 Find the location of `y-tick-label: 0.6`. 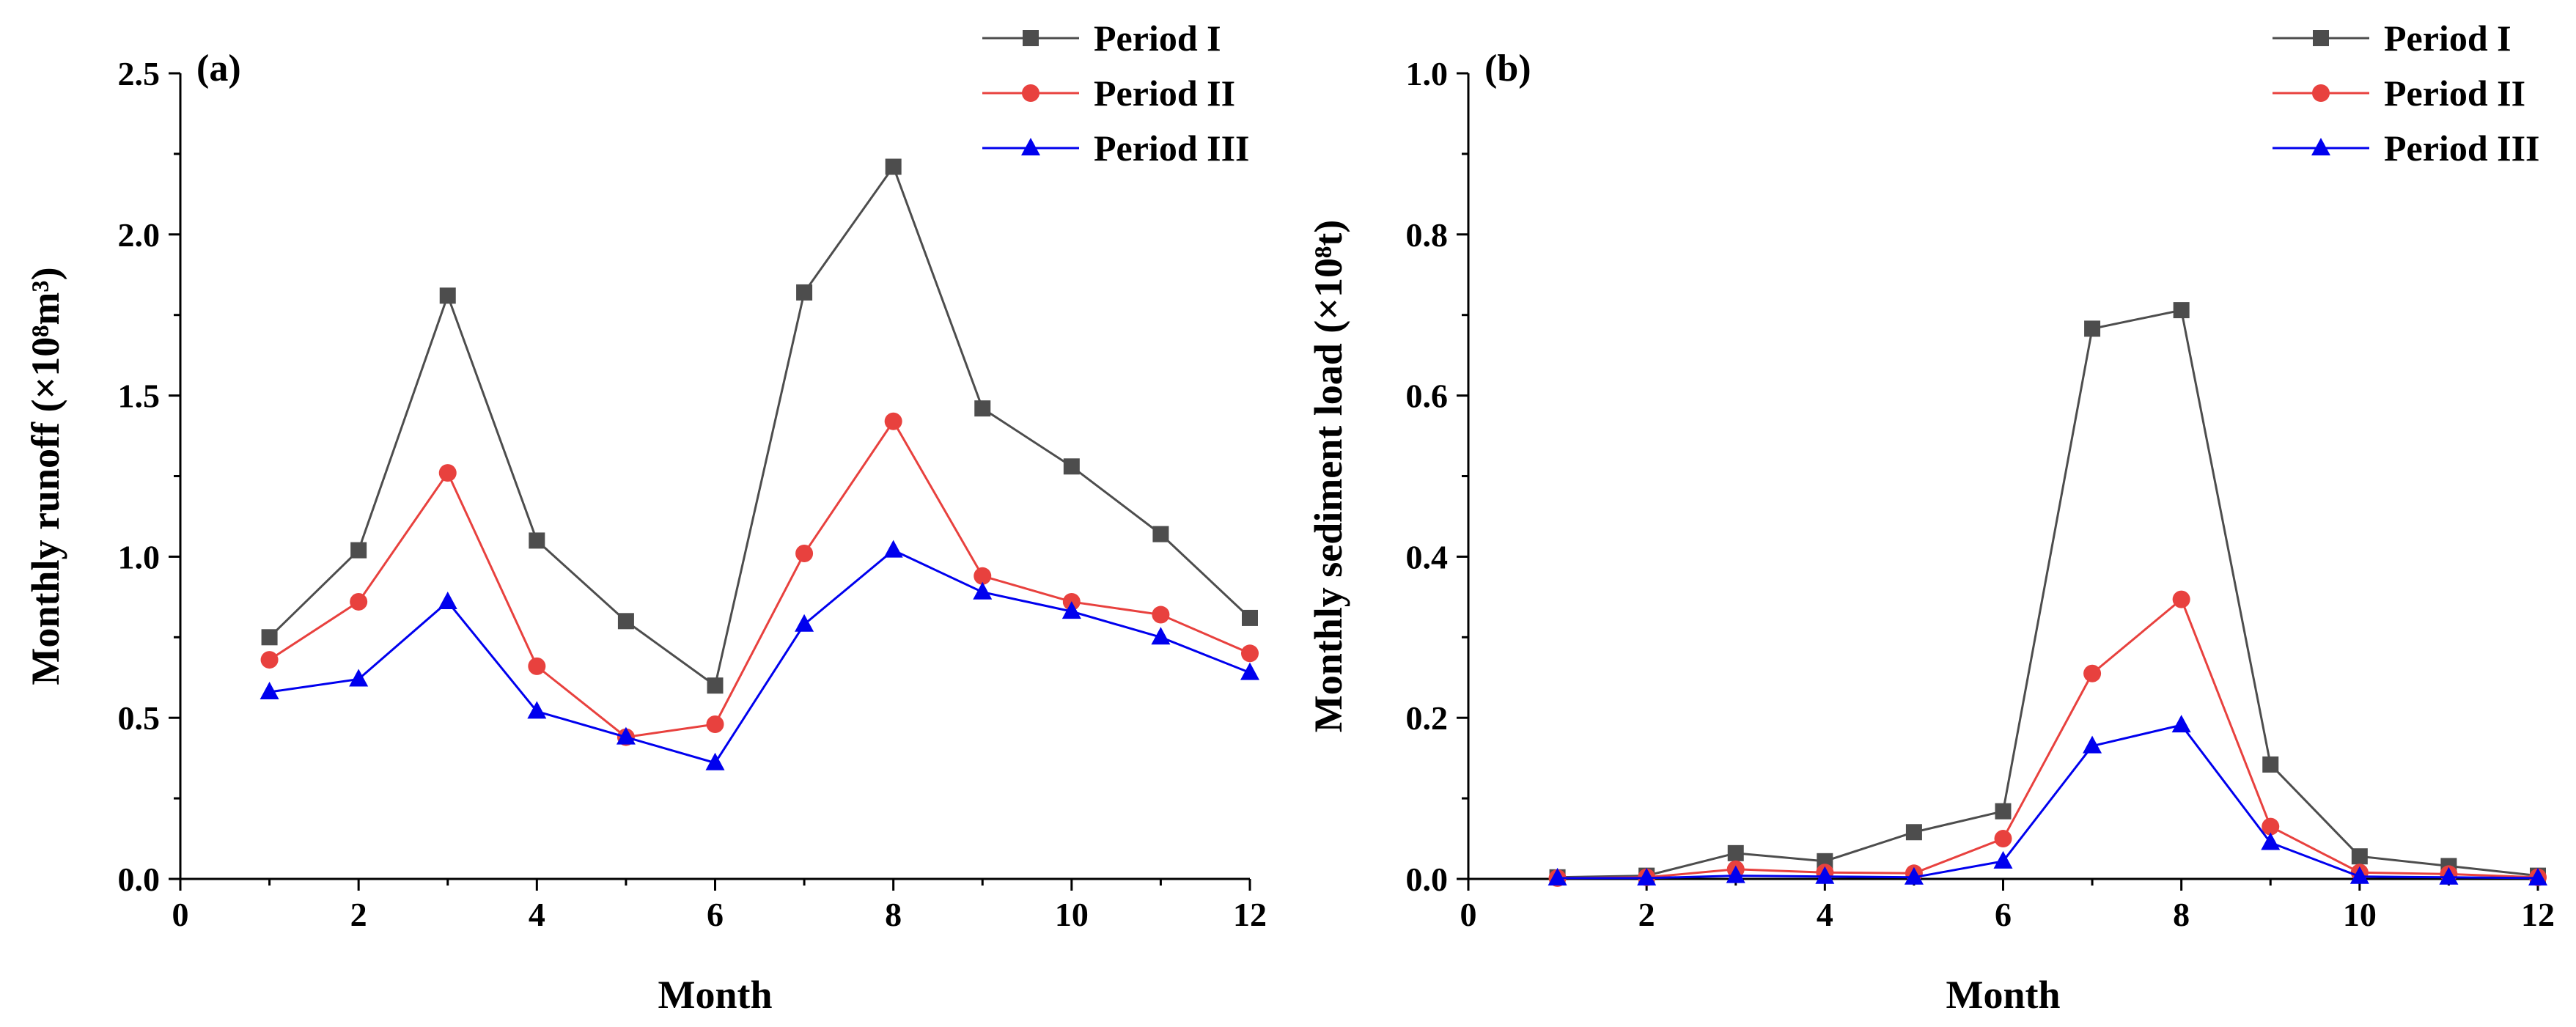

y-tick-label: 0.6 is located at coordinates (1427, 396).